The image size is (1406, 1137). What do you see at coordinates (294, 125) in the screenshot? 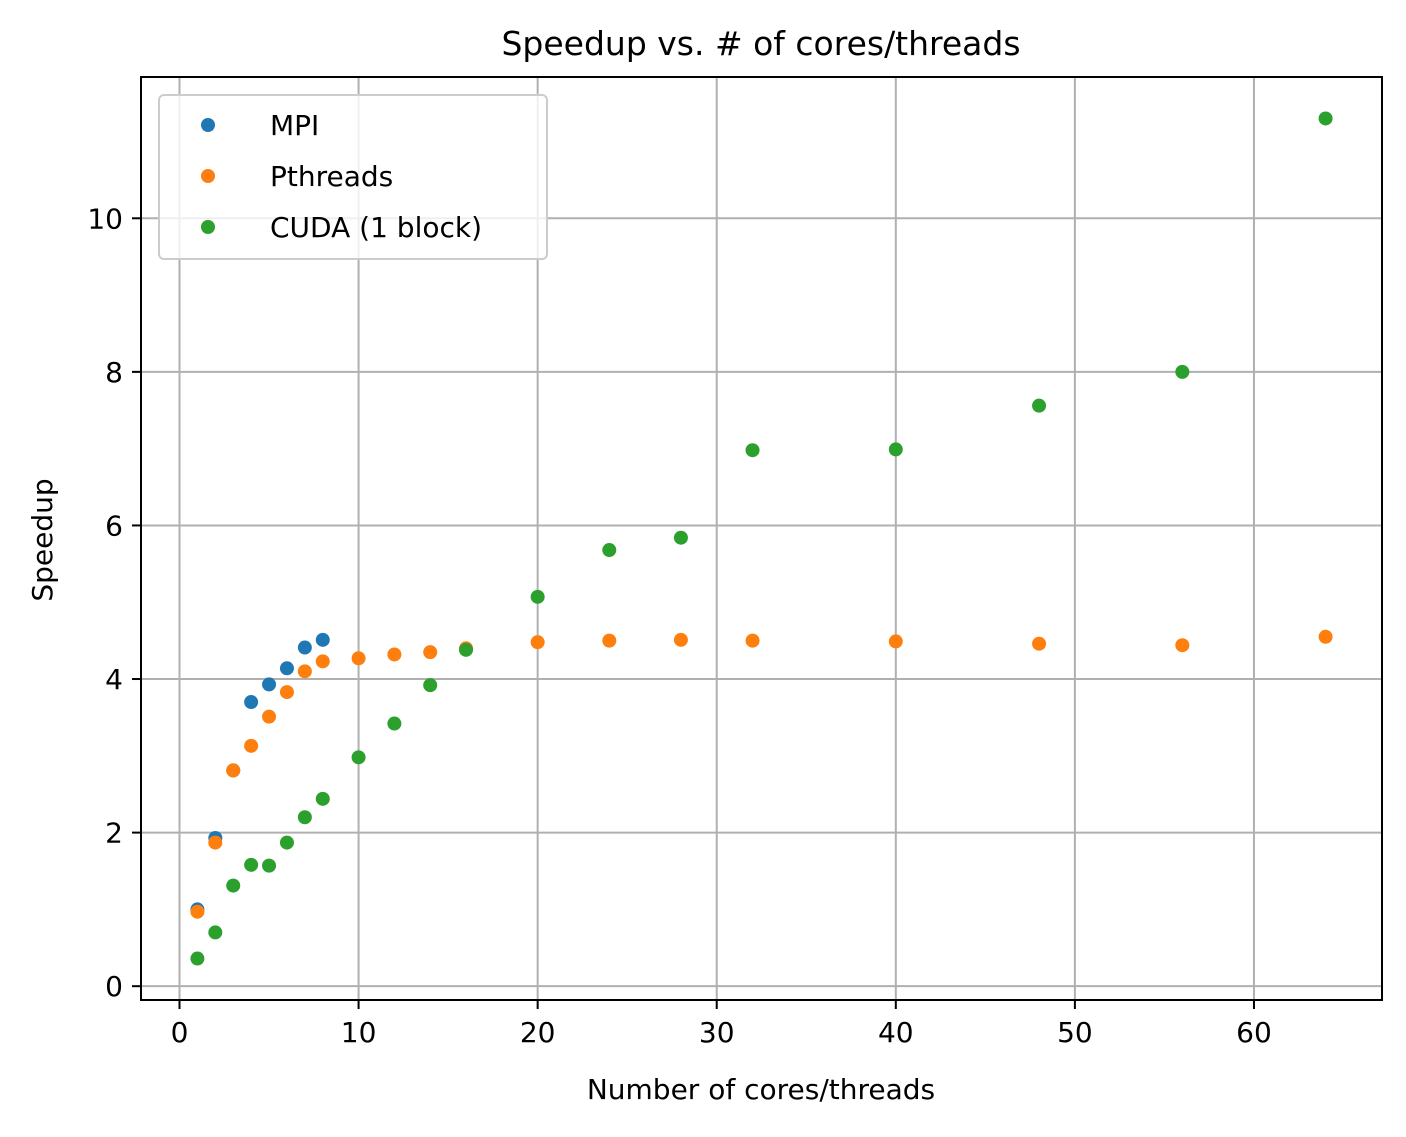
I see `legend-label-mpi: MPI` at bounding box center [294, 125].